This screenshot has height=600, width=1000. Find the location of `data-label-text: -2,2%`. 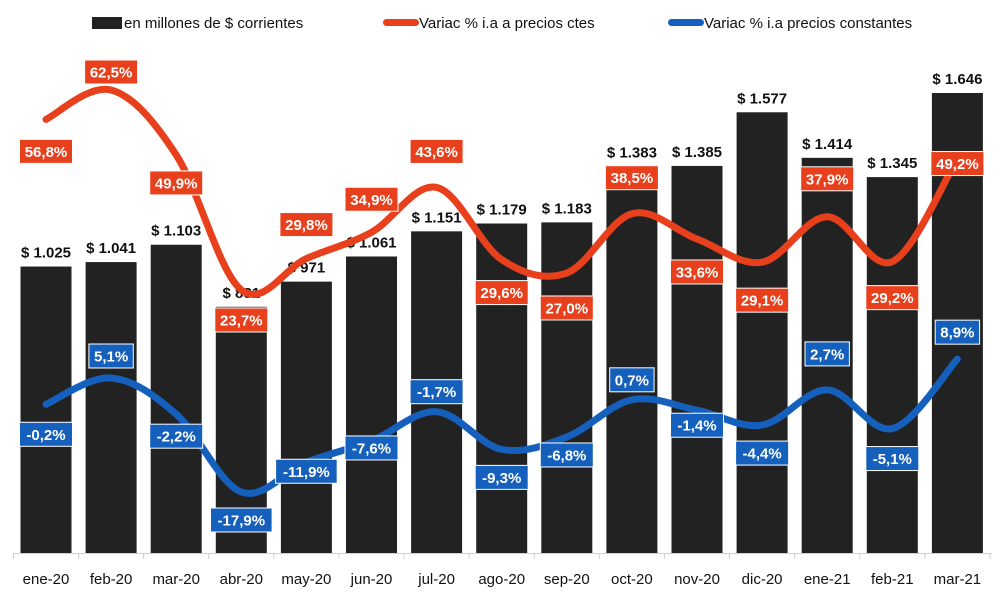

data-label-text: -2,2% is located at coordinates (176, 437).